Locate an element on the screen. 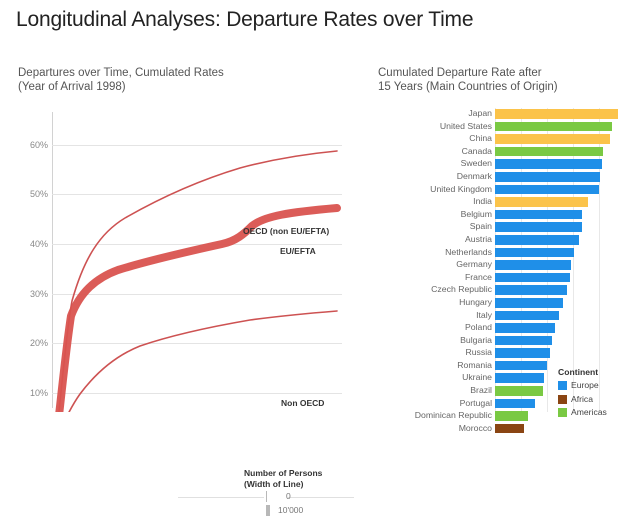  bar-country-label: Russia is located at coordinates (478, 352).